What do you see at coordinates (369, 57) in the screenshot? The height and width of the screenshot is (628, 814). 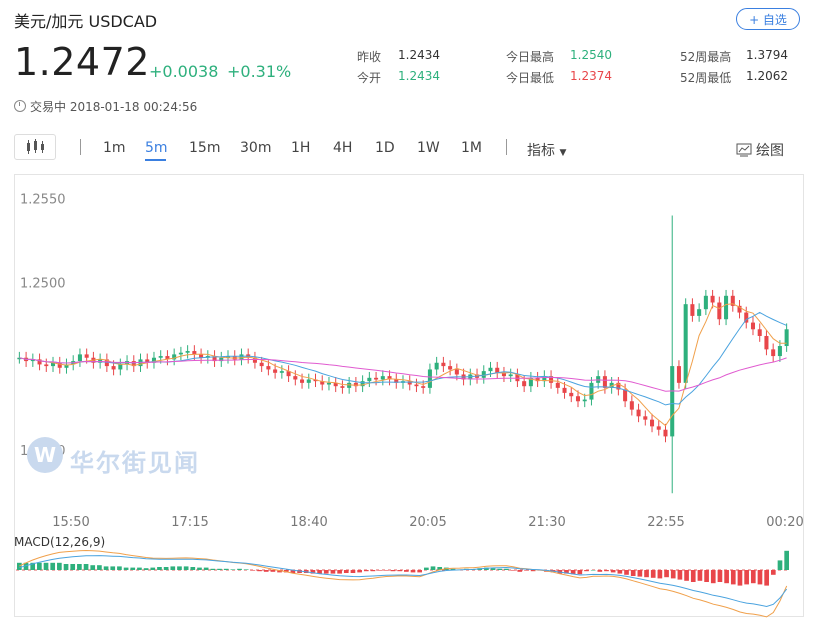 I see `prev-close-label: 昨收` at bounding box center [369, 57].